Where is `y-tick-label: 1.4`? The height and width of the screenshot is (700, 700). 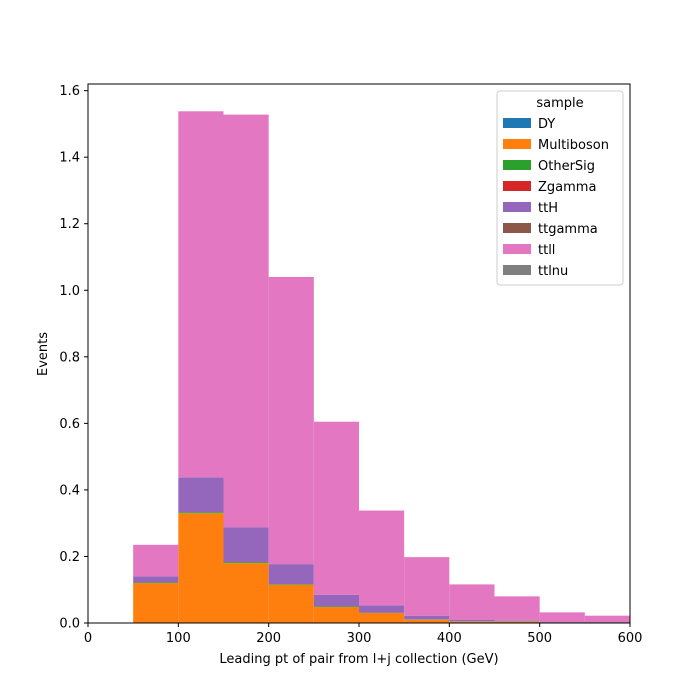
y-tick-label: 1.4 is located at coordinates (69, 158).